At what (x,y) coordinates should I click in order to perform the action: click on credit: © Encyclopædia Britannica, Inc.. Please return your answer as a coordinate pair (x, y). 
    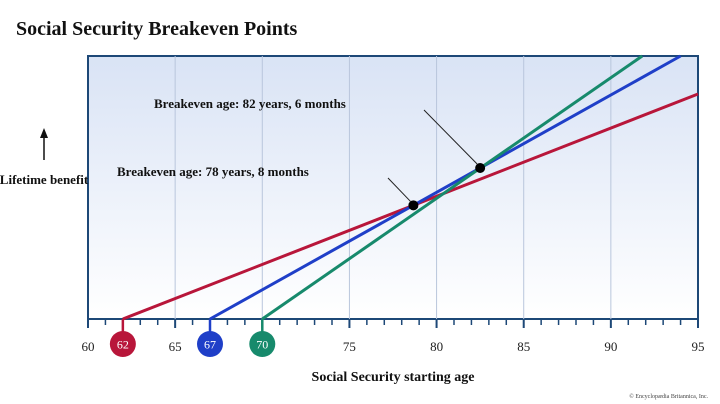
    Looking at the image, I should click on (668, 396).